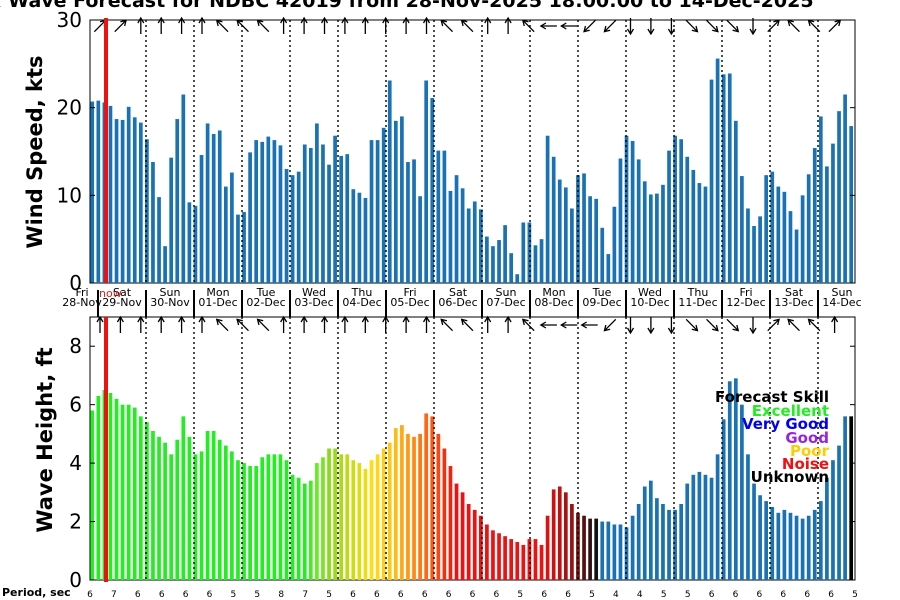  Describe the element at coordinates (793, 302) in the screenshot. I see `day-date-label: 13-Dec` at that location.